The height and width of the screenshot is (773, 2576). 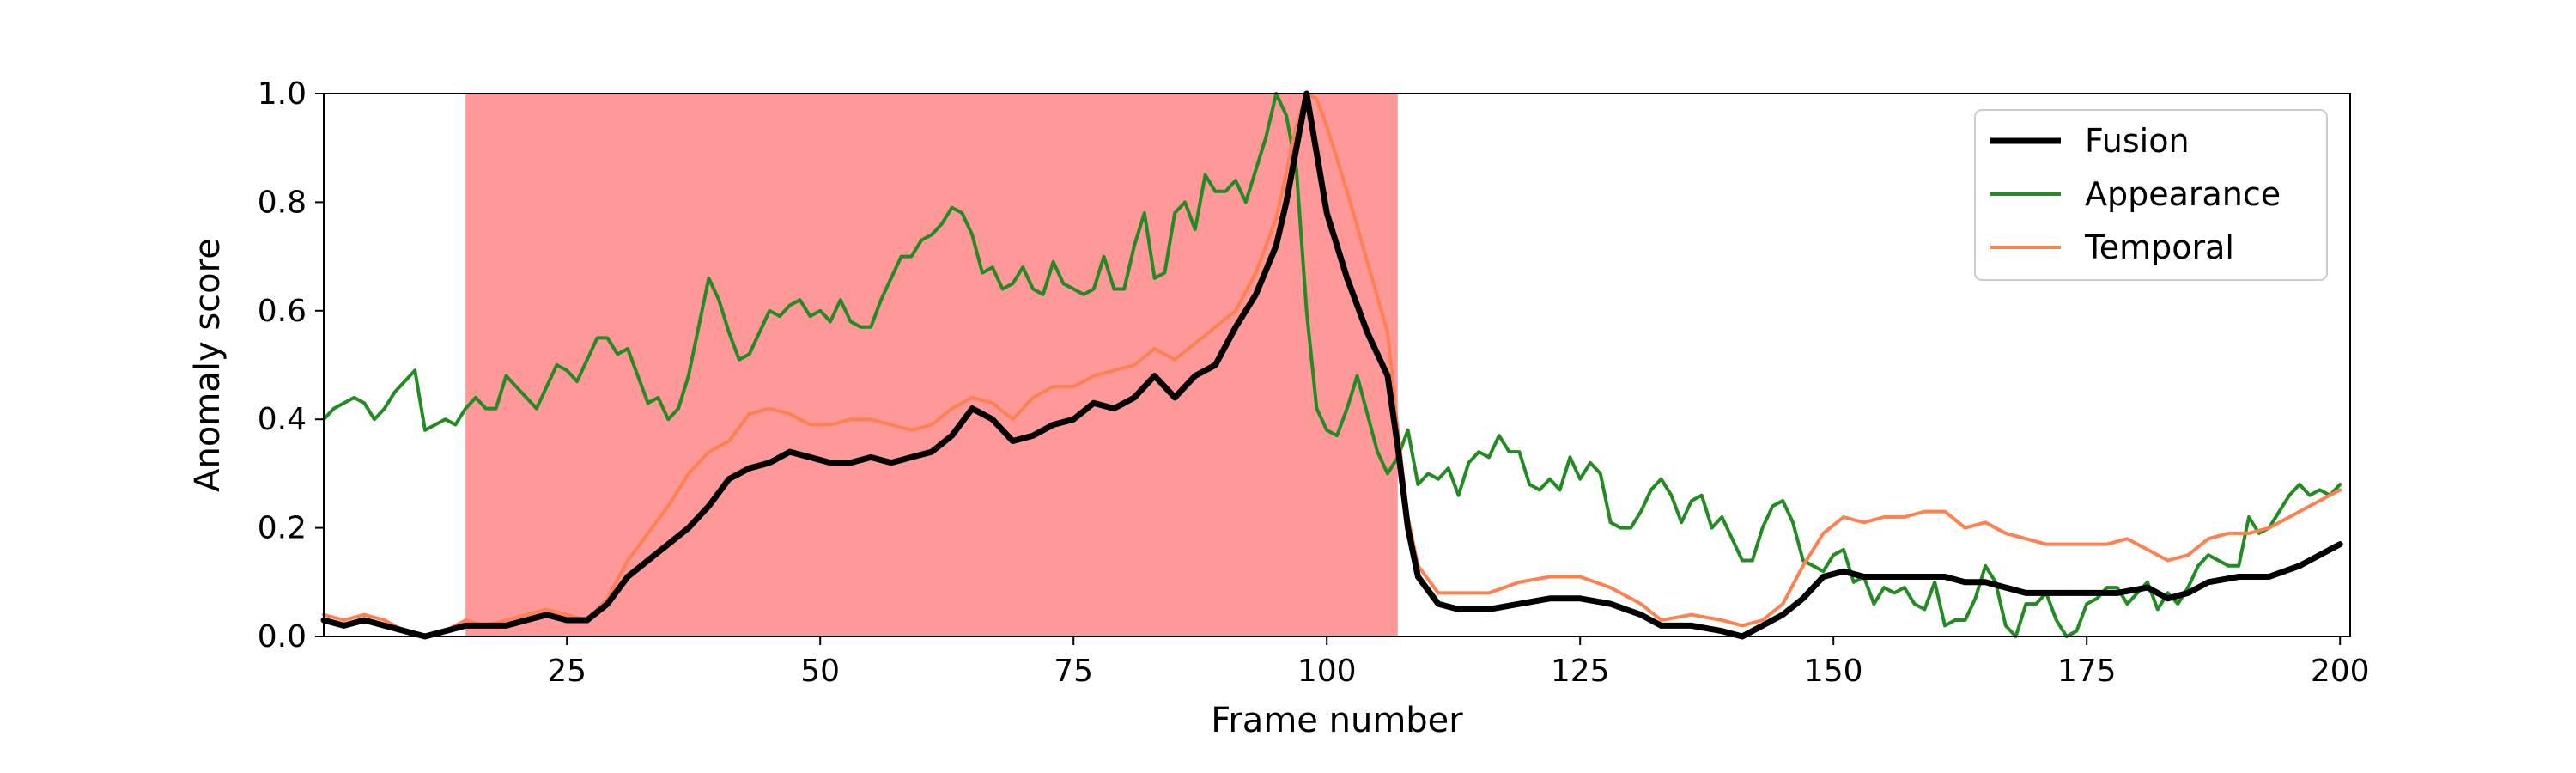 I want to click on x-tick-label: 150, so click(x=1834, y=671).